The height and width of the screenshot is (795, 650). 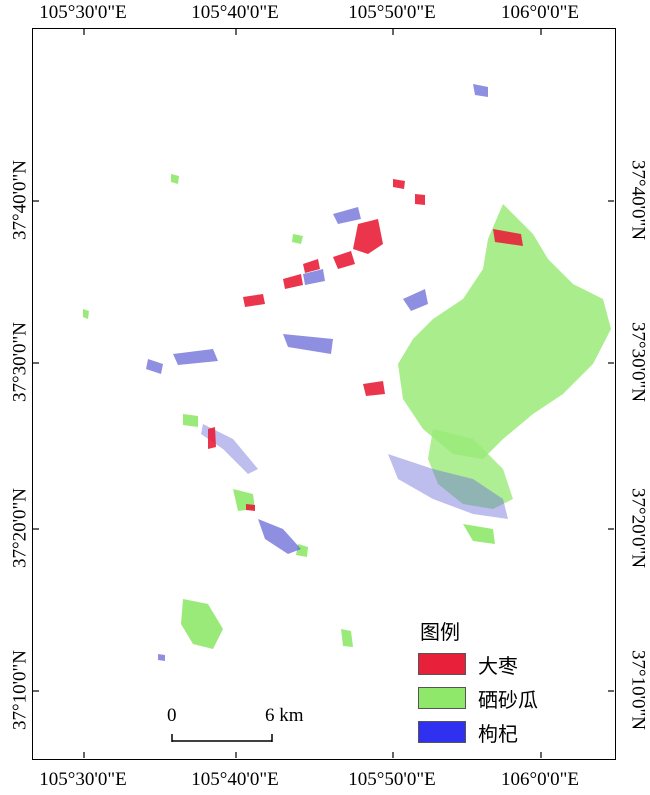 What do you see at coordinates (83, 12) in the screenshot?
I see `top-lon-label-1: 105°30'0"E` at bounding box center [83, 12].